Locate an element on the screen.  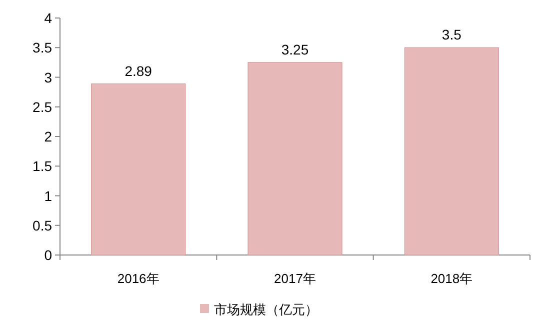
x-tick-label: 2016年 is located at coordinates (138, 278).